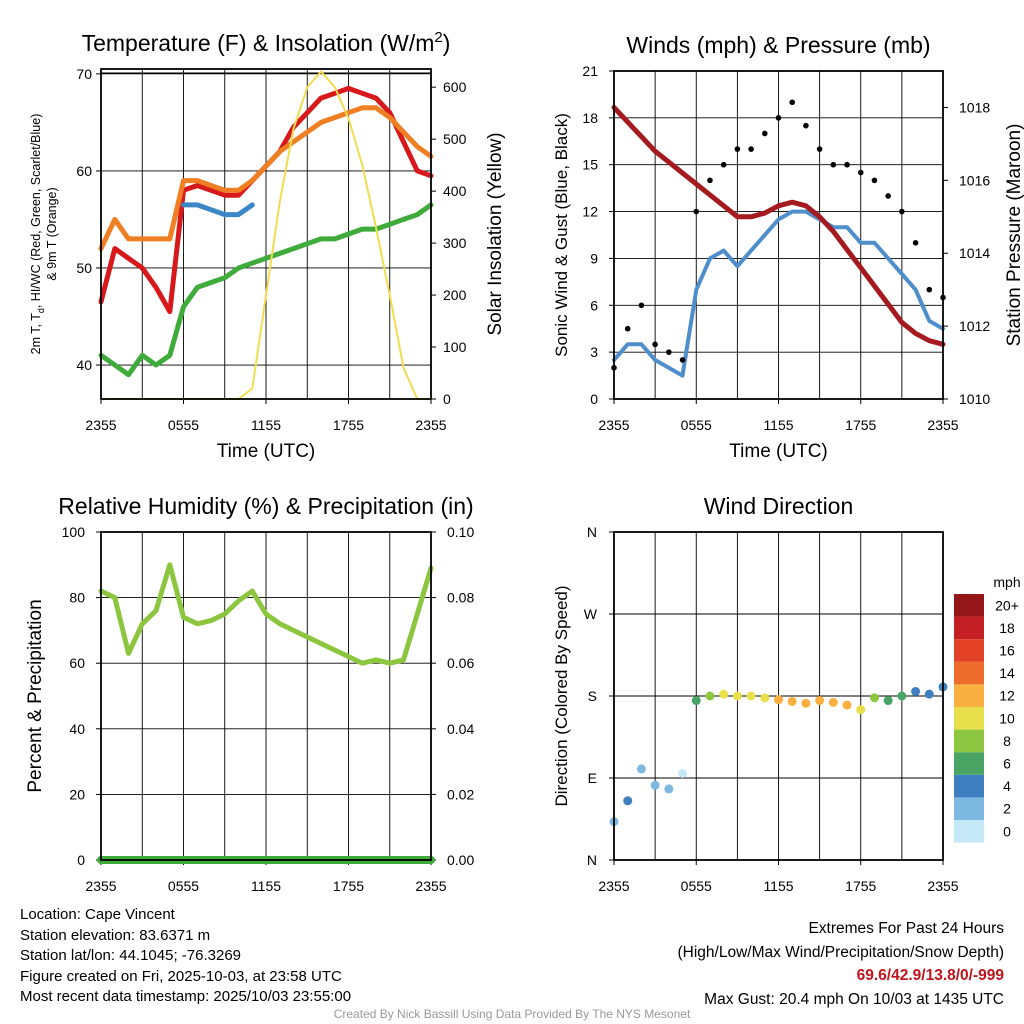  I want to click on y-axis-label-line2: & 9m T (Orange), so click(52, 233).